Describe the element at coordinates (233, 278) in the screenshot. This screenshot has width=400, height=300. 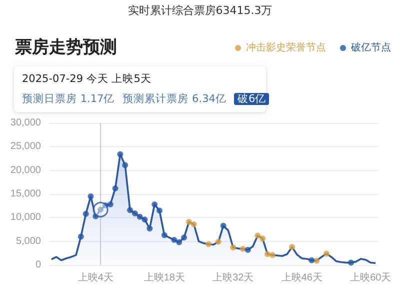
I see `x-tick-label: 上映32天` at that location.